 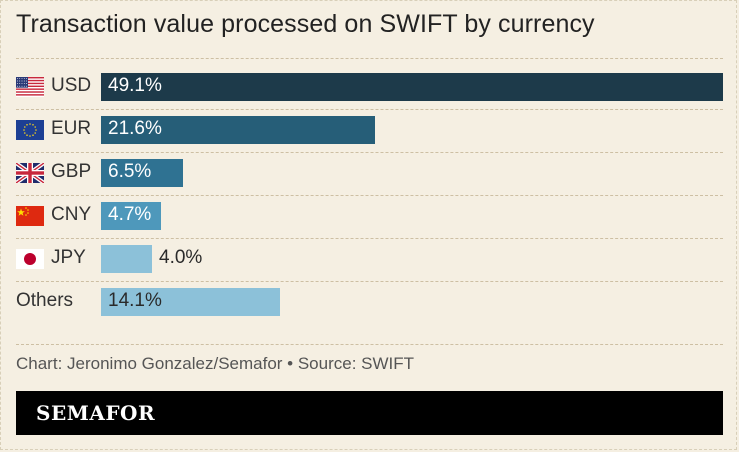 What do you see at coordinates (181, 257) in the screenshot?
I see `data-label: 4.0%` at bounding box center [181, 257].